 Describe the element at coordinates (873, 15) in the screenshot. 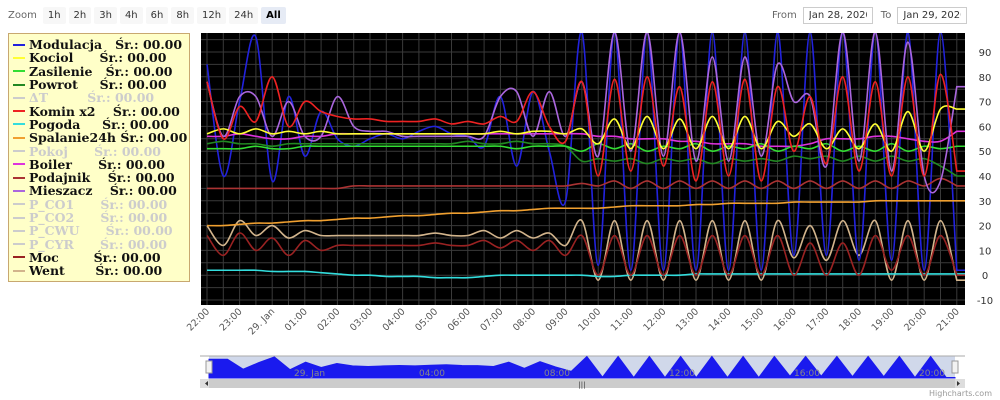

I see `date-range: From To` at that location.